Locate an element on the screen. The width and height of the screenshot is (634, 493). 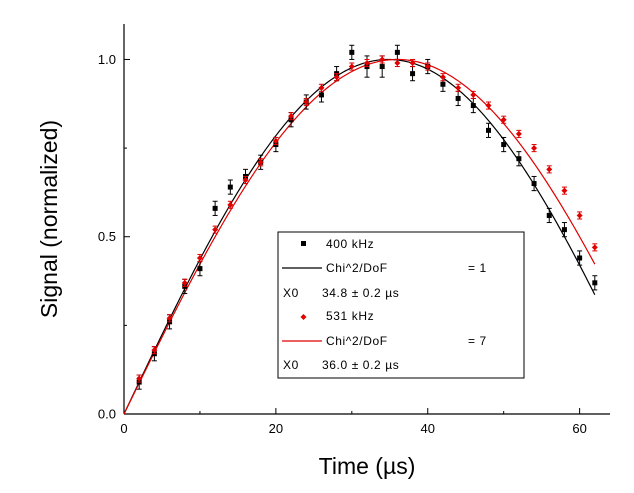
legend-marker-531khz is located at coordinates (303, 317).